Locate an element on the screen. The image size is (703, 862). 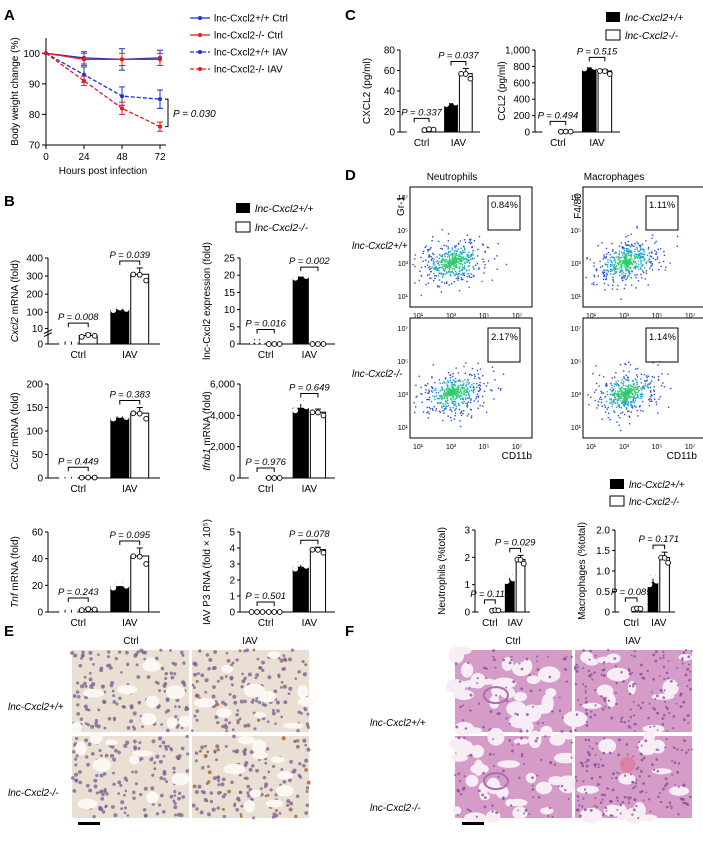
bar-pvalue: P = 0.449 is located at coordinates (78, 461).